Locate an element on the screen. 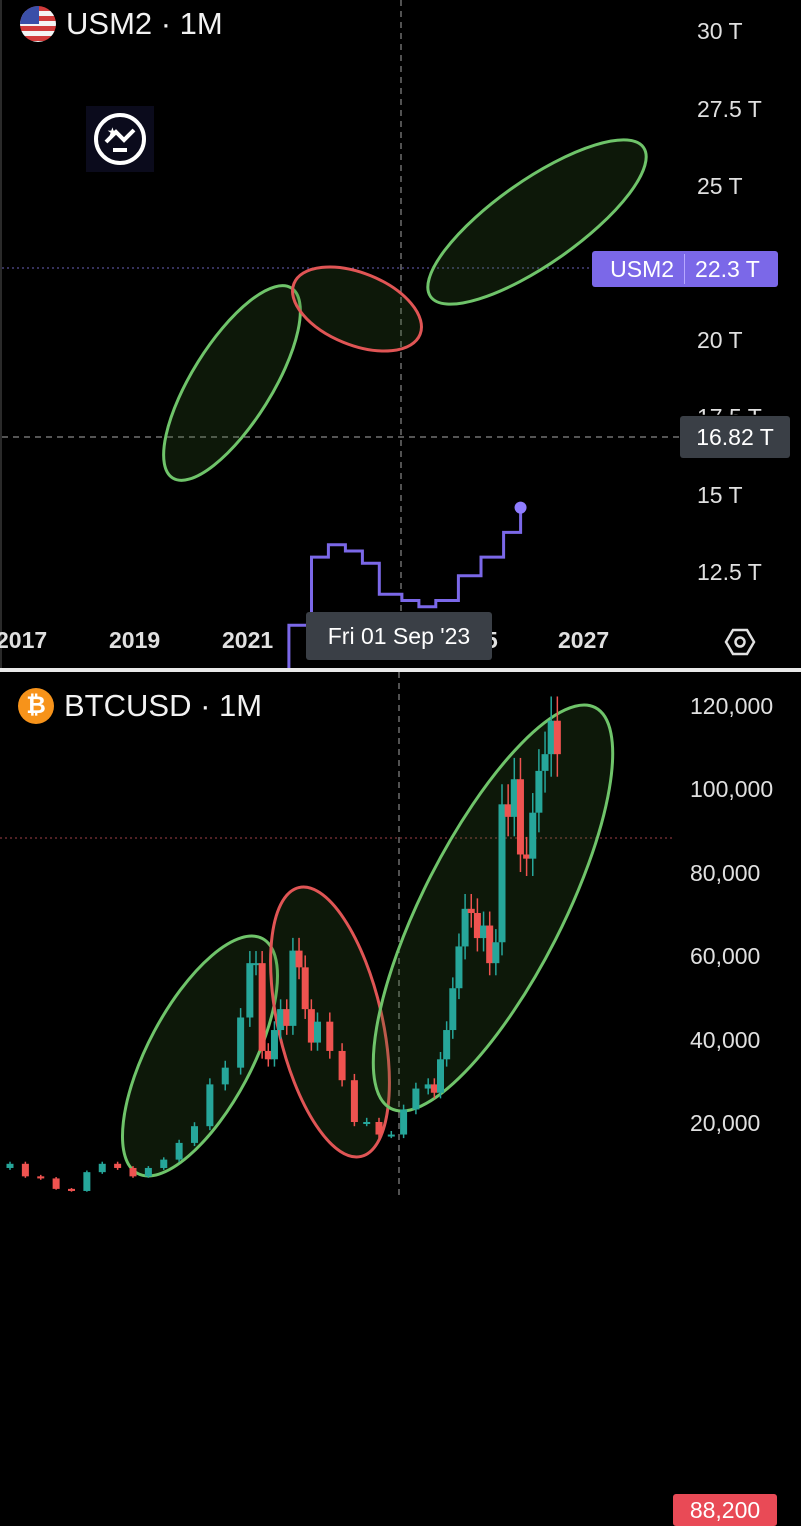 Image resolution: width=801 pixels, height=1526 pixels. btcusd-header: ₿ BTCUSD · 1M is located at coordinates (140, 706).